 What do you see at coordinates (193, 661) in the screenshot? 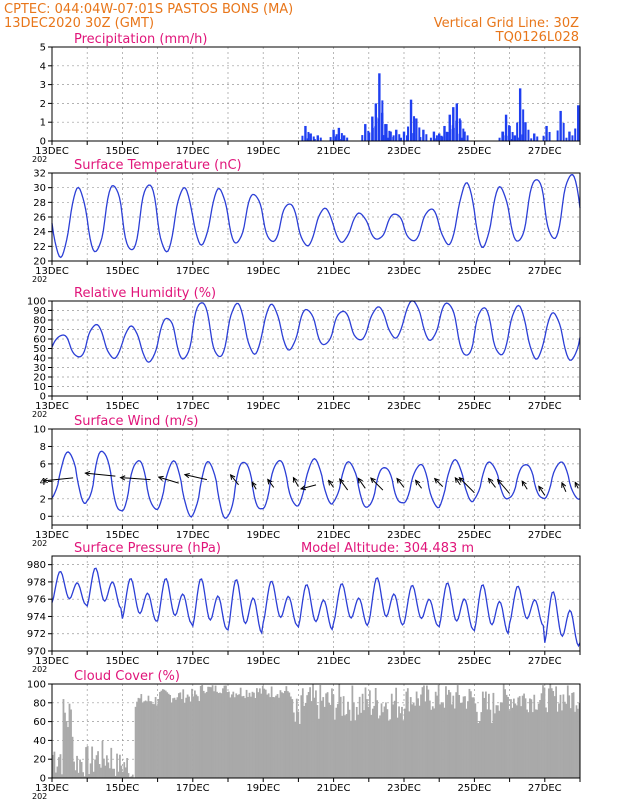
I see `x-tick-label: 17DEC` at bounding box center [193, 661].